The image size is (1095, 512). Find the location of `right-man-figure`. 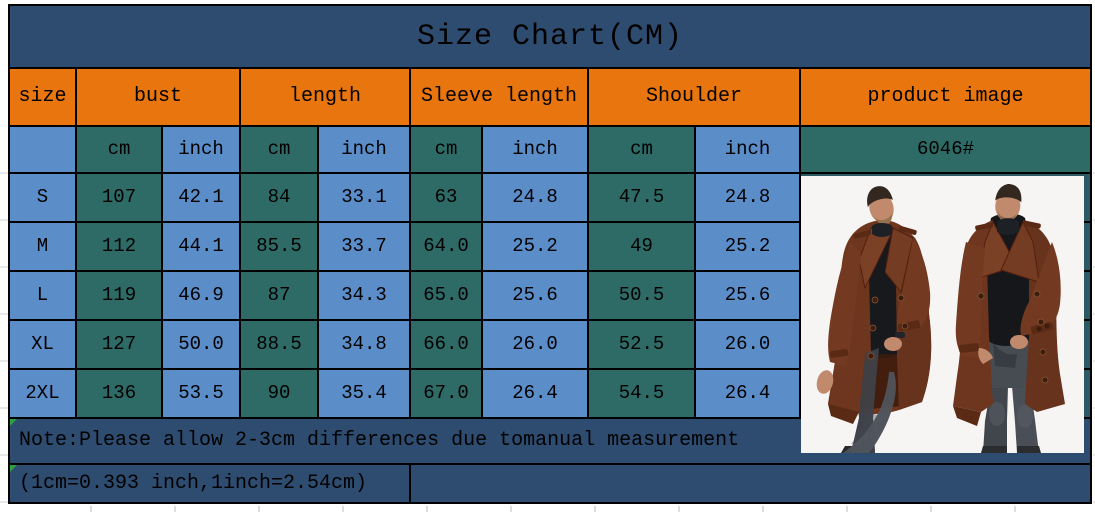

right-man-figure is located at coordinates (1009, 318).